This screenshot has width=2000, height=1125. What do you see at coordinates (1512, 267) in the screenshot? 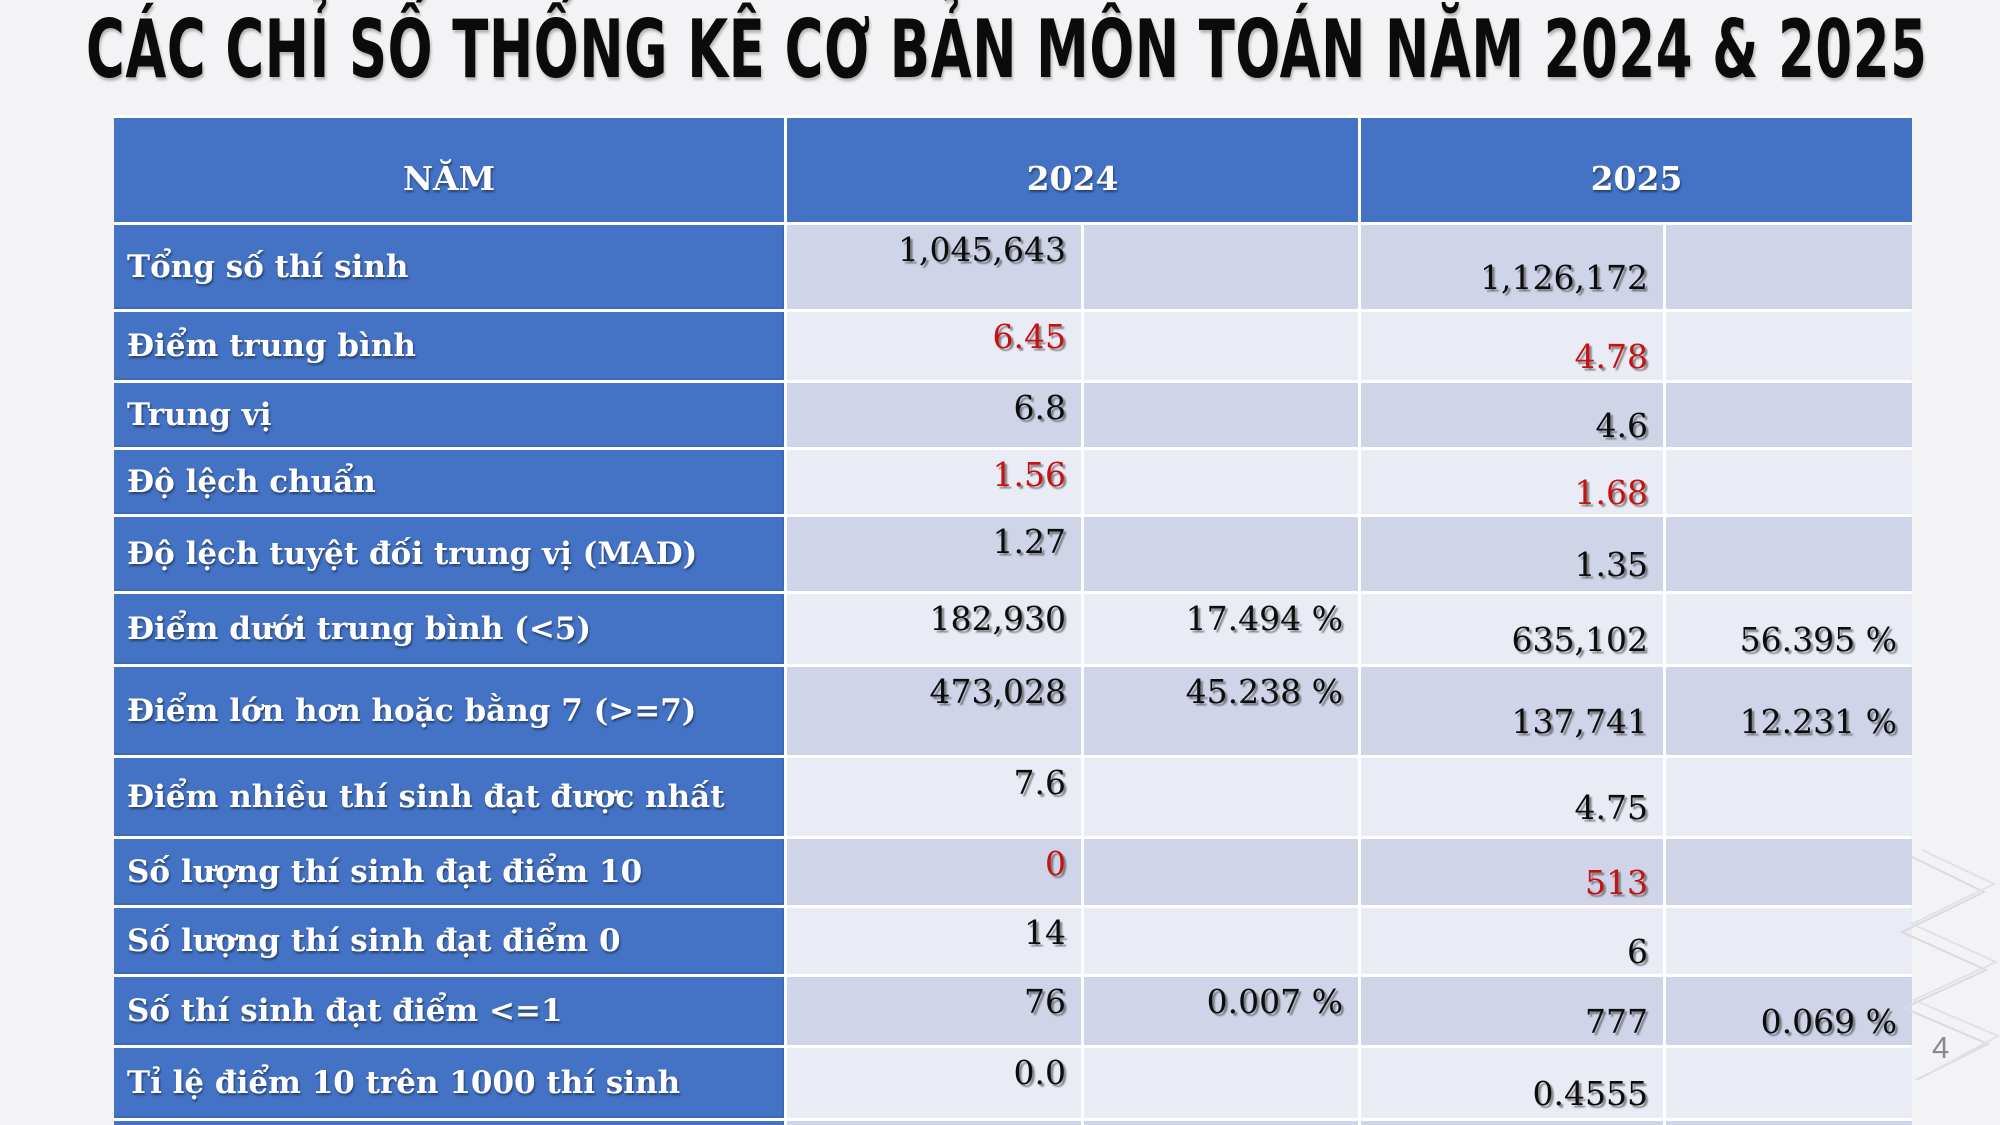
I see `value-cell-2025: 1,126,172` at bounding box center [1512, 267].